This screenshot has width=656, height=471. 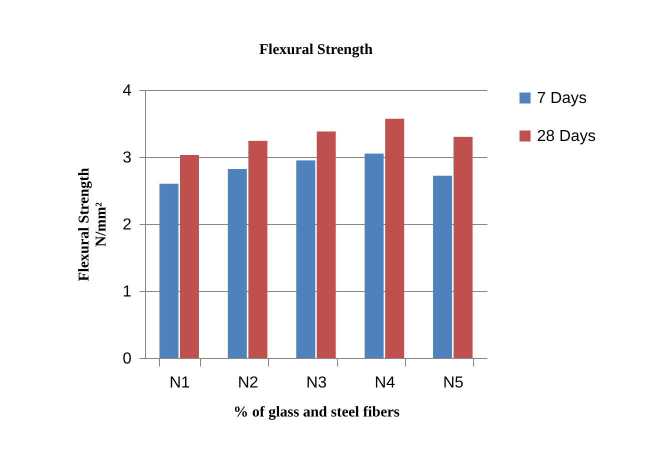 What do you see at coordinates (316, 412) in the screenshot?
I see `x-axis-title: % of glass and steel fibers` at bounding box center [316, 412].